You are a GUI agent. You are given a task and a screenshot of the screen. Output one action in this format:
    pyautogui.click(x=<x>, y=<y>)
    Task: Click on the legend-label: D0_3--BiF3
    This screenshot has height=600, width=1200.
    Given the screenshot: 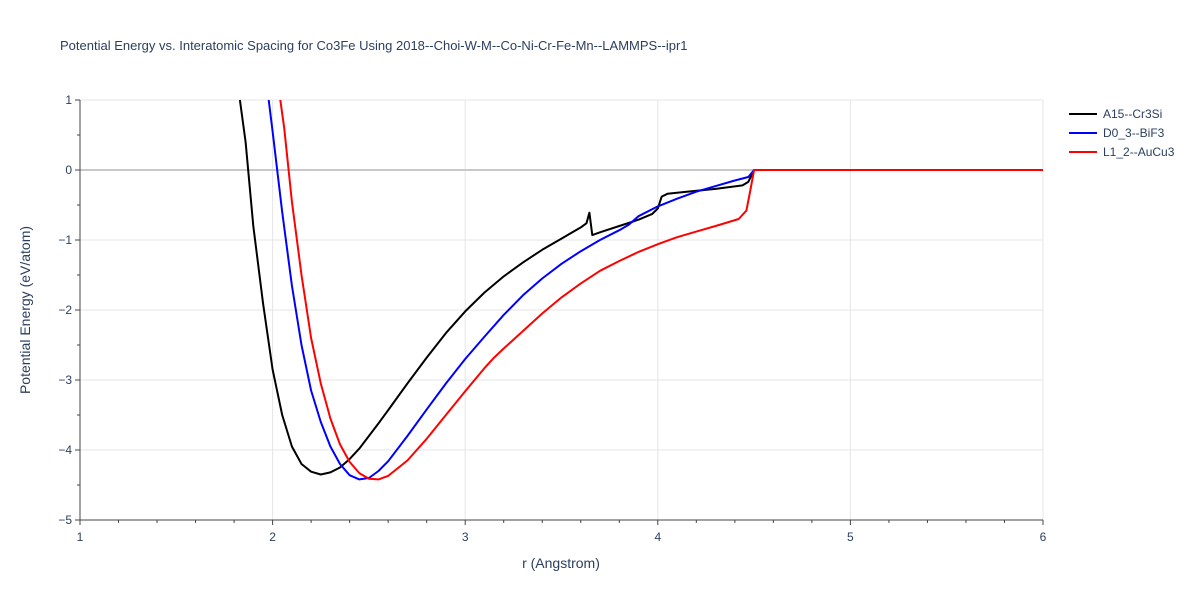 What is the action you would take?
    pyautogui.click(x=1134, y=133)
    